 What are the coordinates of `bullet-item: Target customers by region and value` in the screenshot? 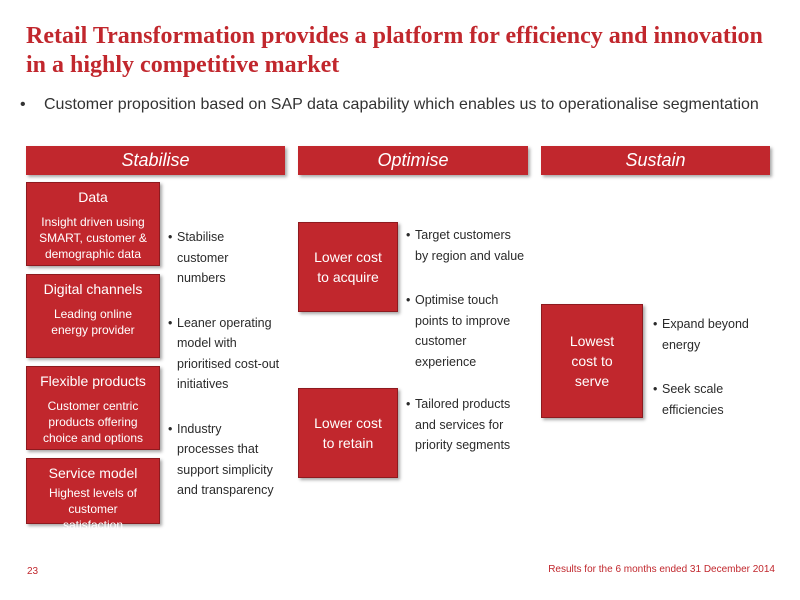 It's located at (466, 245).